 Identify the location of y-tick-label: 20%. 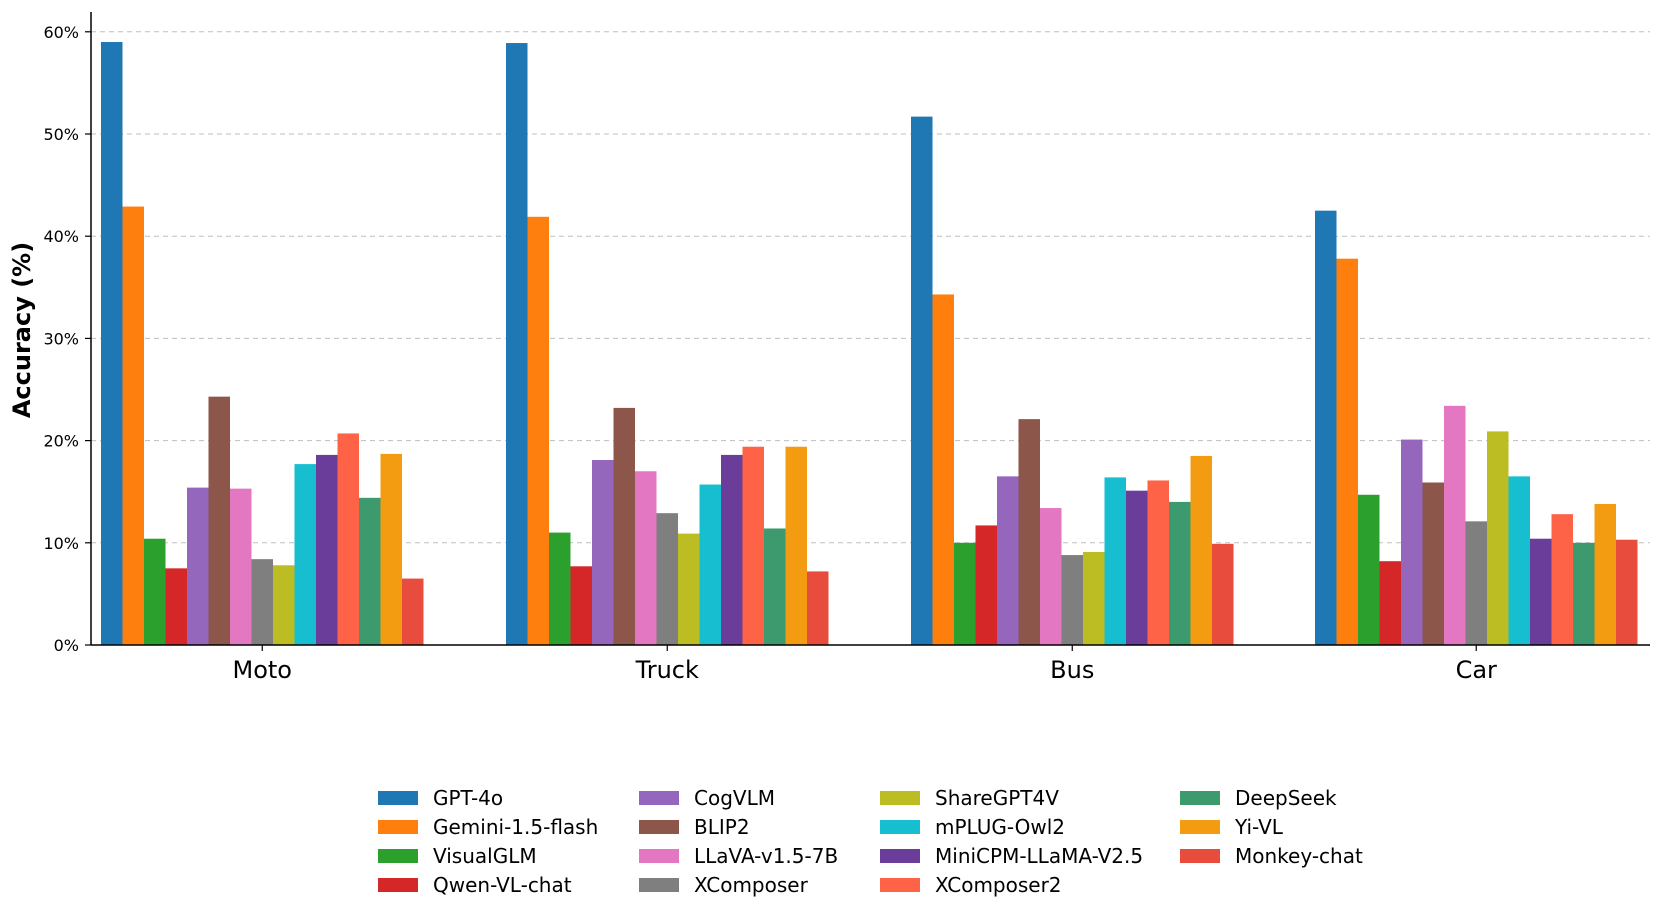
(61, 441).